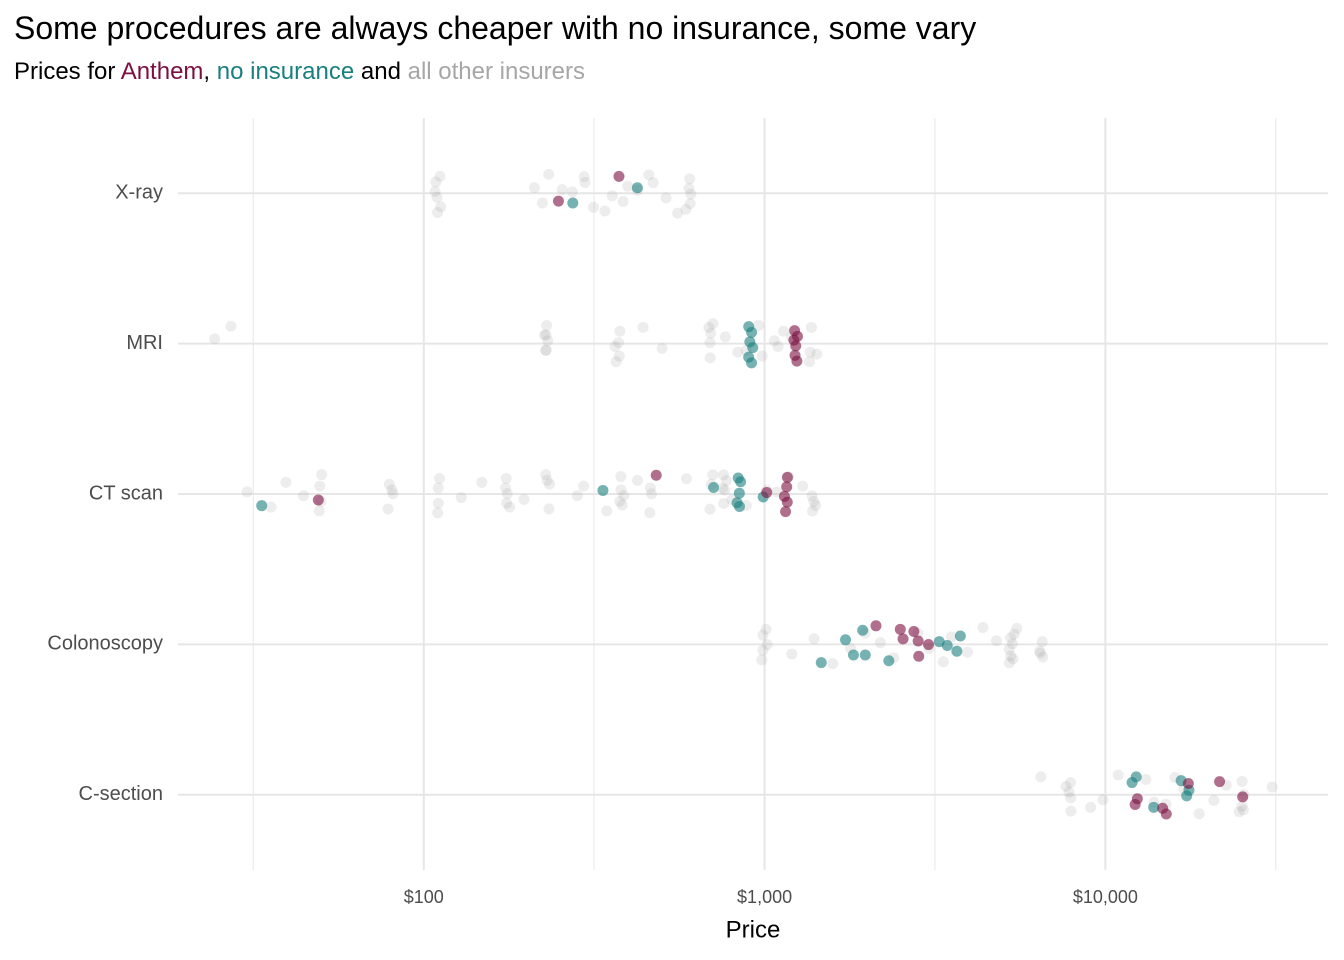 The width and height of the screenshot is (1344, 960). I want to click on x-axis-title: Price, so click(753, 929).